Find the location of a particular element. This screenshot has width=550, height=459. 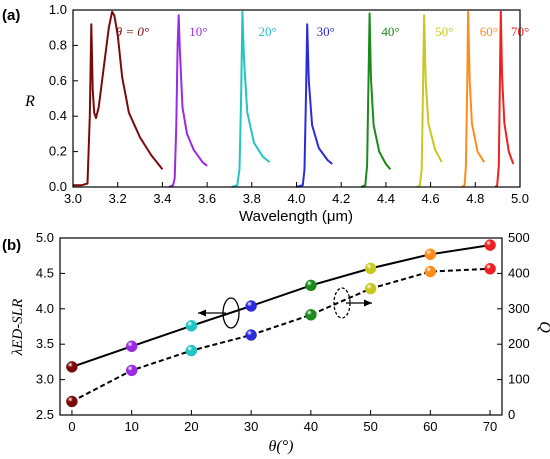

panel-b-y-tick-label: 4.5 is located at coordinates (45, 272).